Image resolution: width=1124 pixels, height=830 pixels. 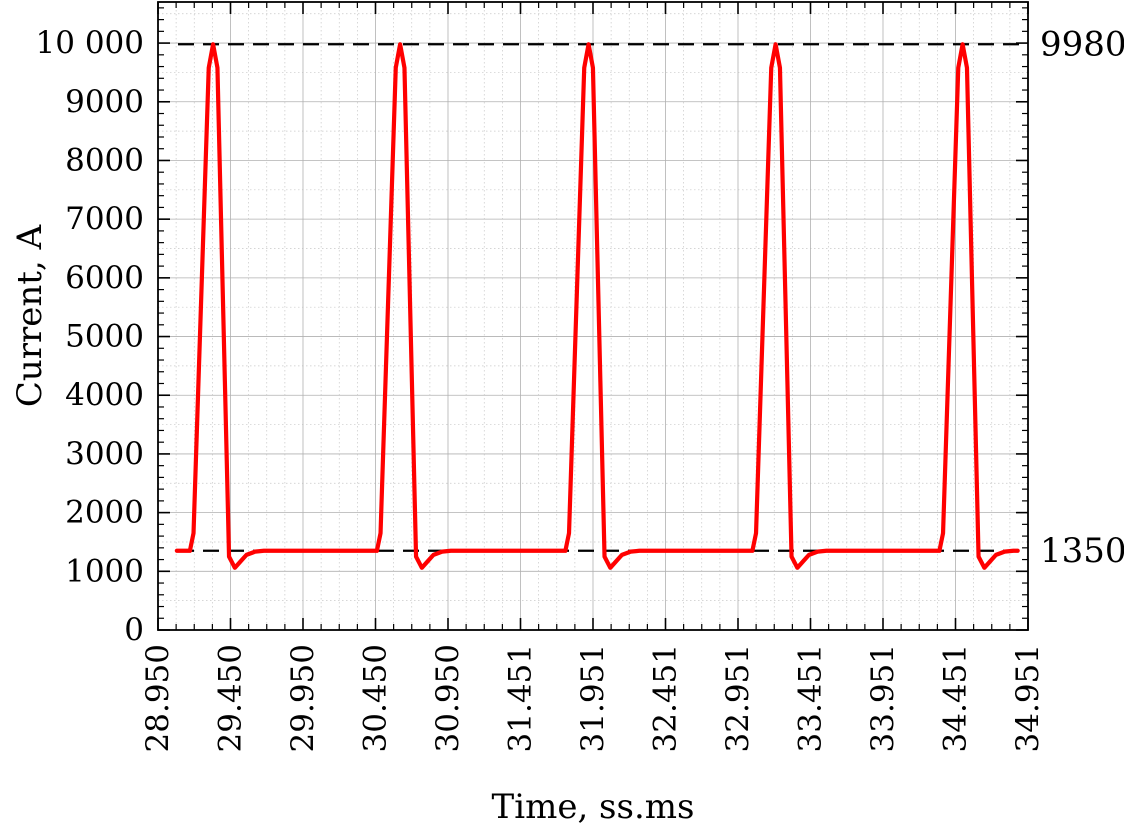 I want to click on y-tick-label: 0, so click(x=134, y=630).